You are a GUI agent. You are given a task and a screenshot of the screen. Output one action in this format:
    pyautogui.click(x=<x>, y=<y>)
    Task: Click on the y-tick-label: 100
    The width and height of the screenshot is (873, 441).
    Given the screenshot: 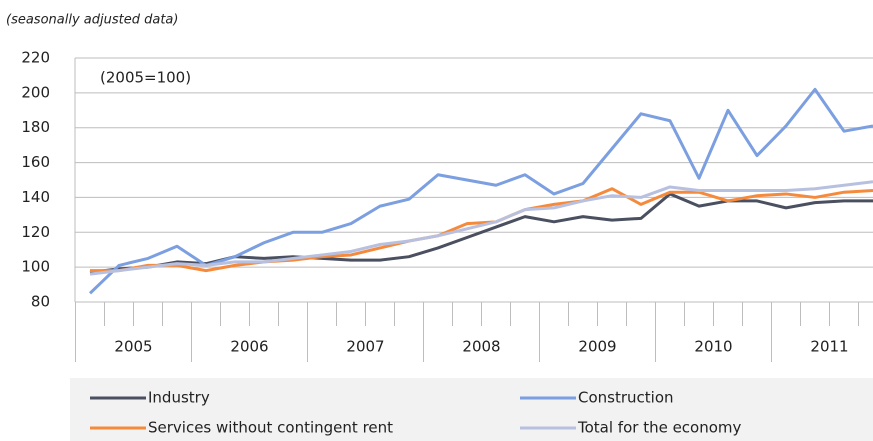 What is the action you would take?
    pyautogui.click(x=35, y=267)
    